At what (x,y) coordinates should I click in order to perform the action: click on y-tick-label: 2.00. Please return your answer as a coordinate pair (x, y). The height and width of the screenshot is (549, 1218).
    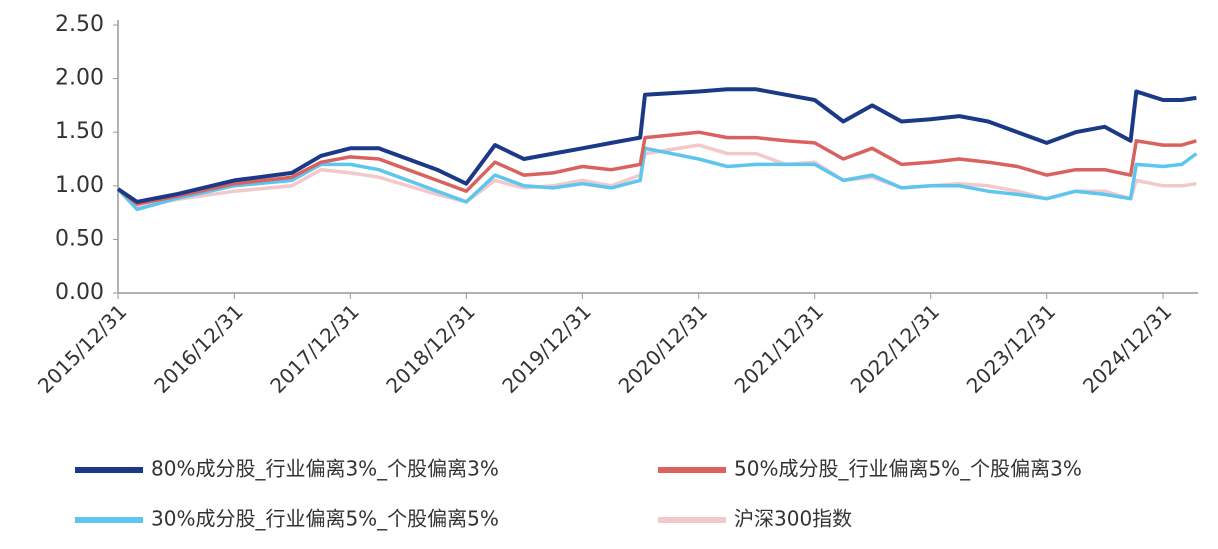
    Looking at the image, I should click on (79, 78).